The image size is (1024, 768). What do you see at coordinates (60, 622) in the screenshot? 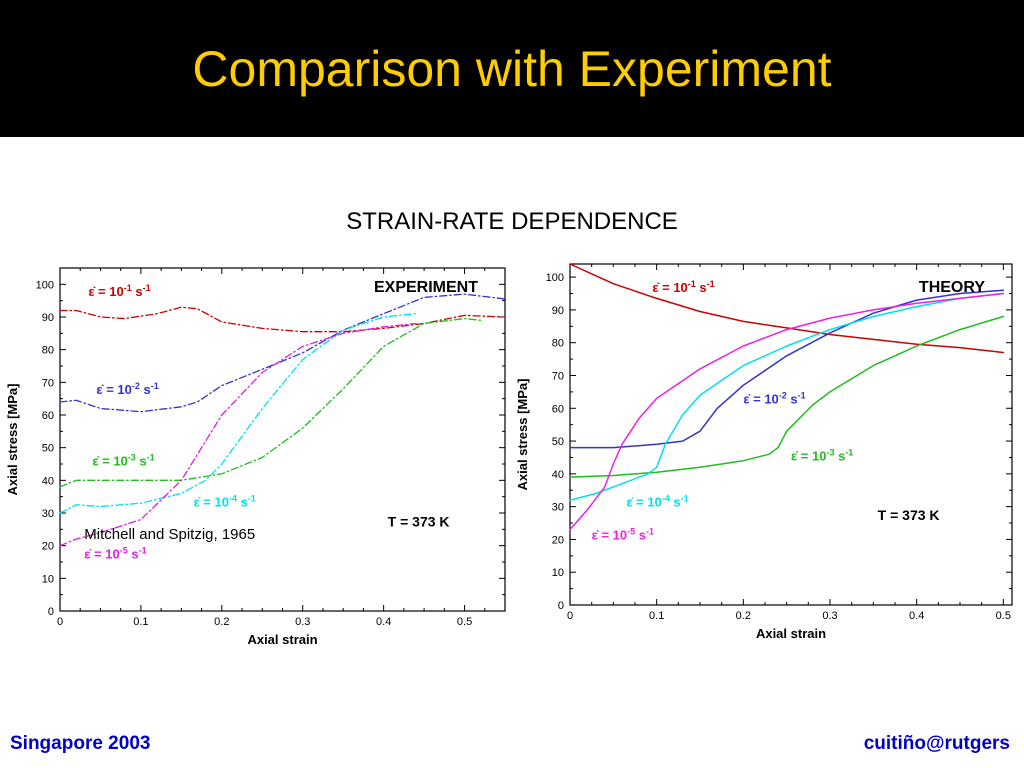
I see `x-tick-label: 0` at bounding box center [60, 622].